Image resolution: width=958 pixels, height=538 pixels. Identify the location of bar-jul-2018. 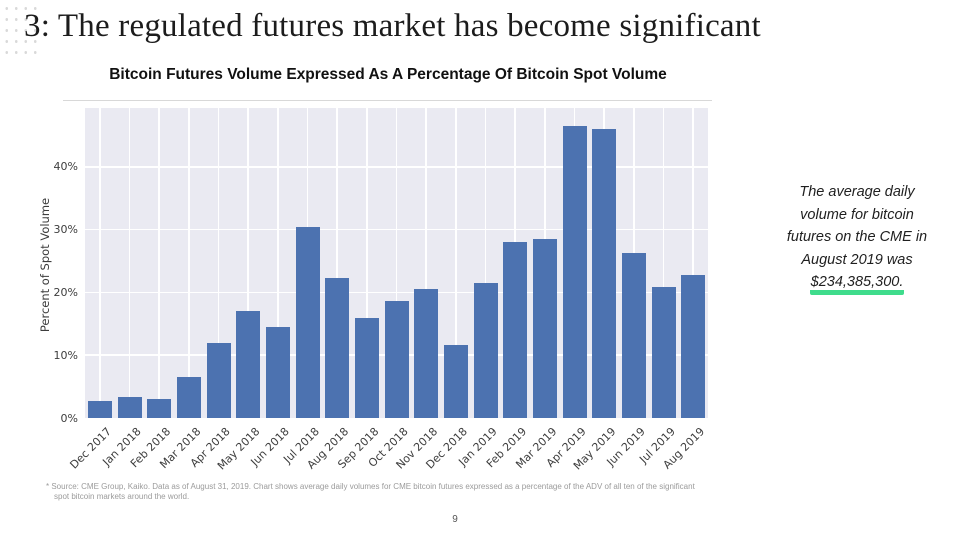
(307, 322).